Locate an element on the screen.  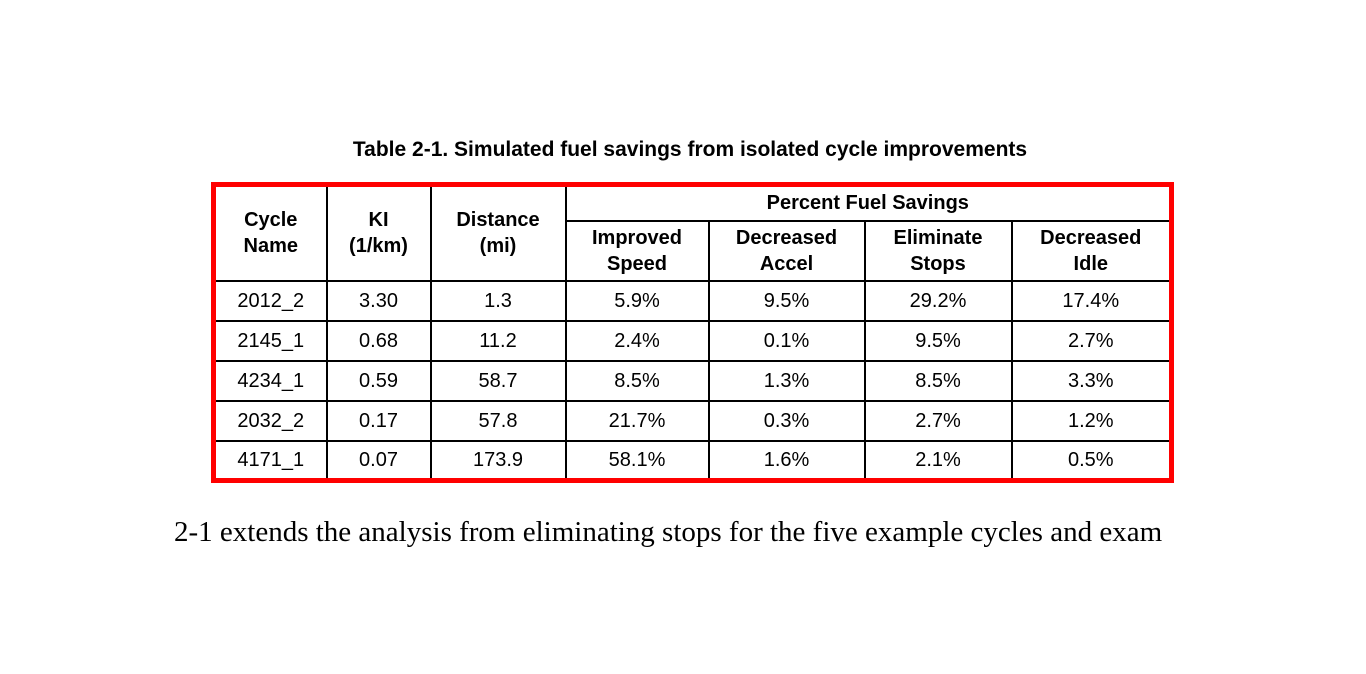
cell-improved-speed: 5.9% is located at coordinates (637, 300).